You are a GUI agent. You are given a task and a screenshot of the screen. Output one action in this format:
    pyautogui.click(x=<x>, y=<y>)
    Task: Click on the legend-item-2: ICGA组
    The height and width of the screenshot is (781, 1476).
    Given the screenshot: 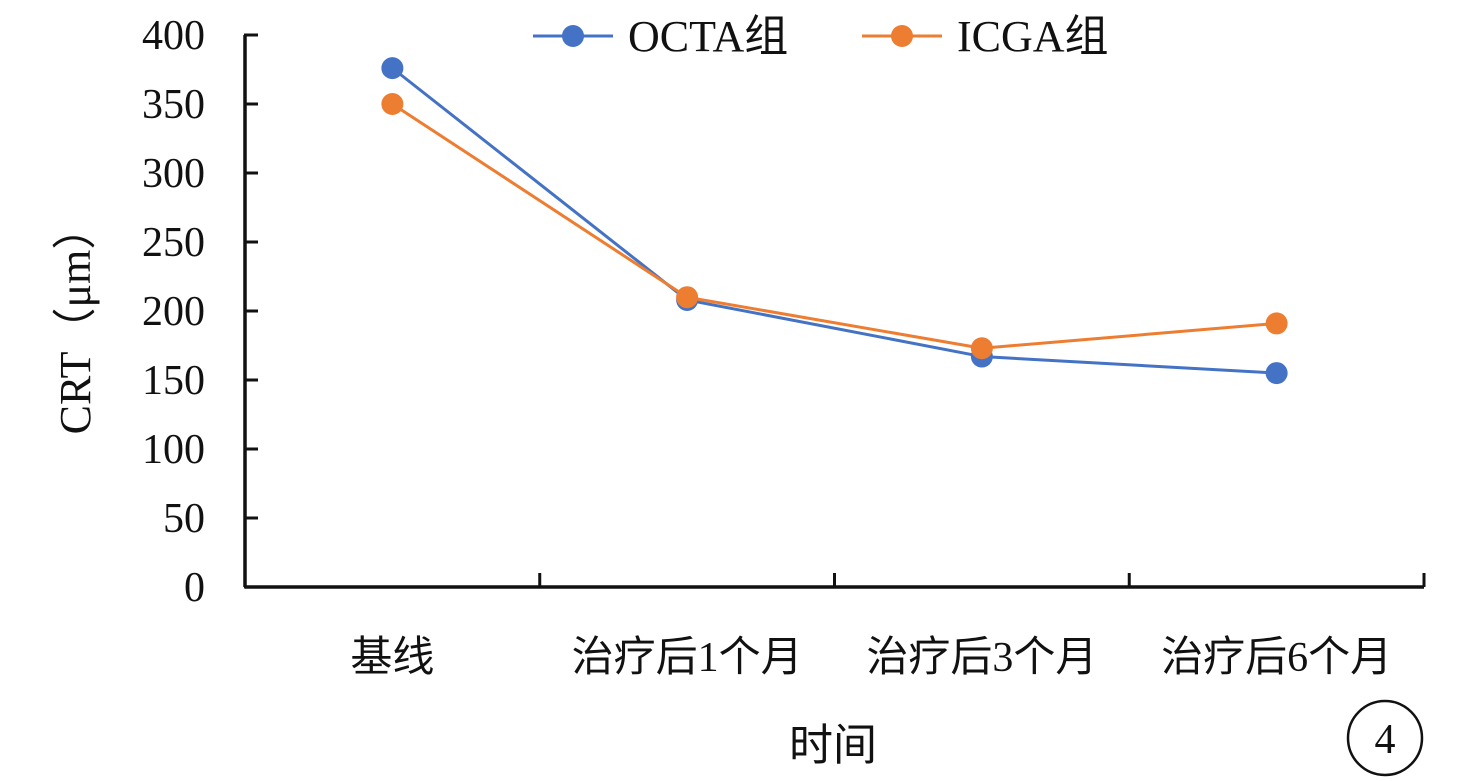 What is the action you would take?
    pyautogui.click(x=985, y=36)
    